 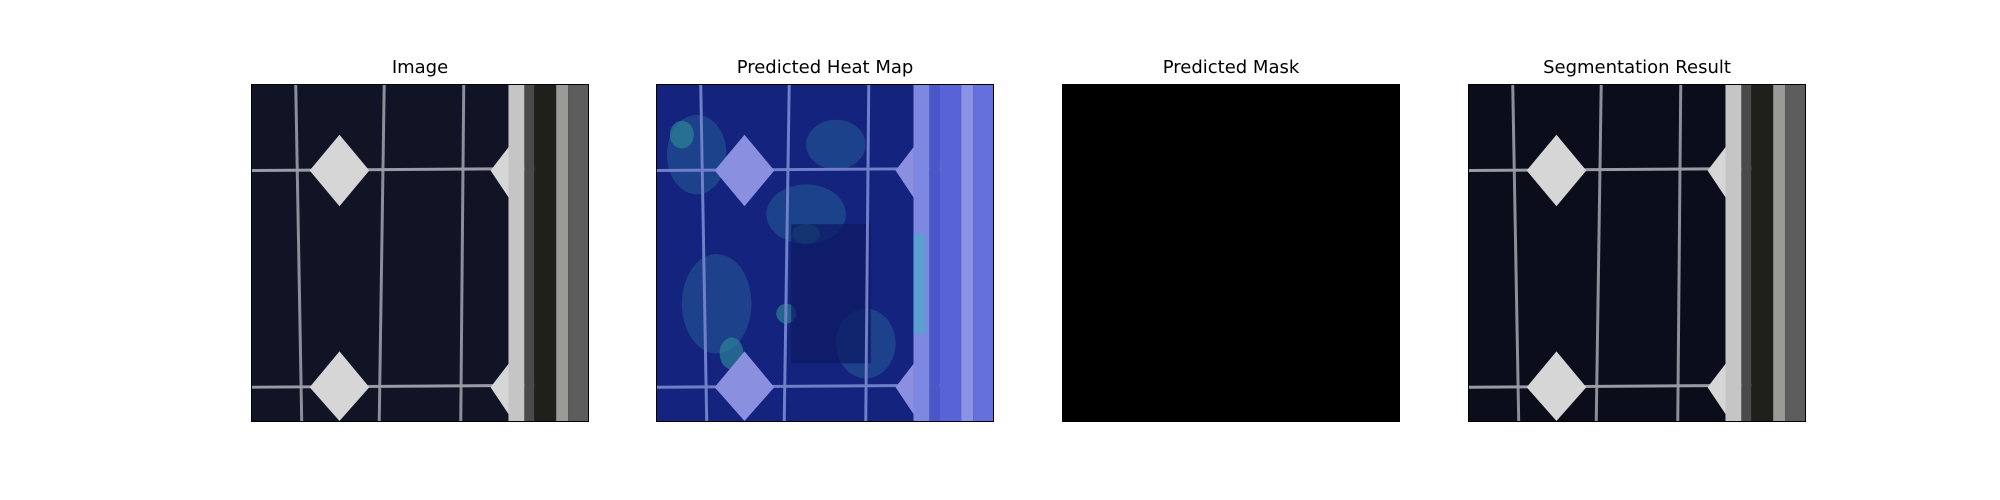 I want to click on heat-map-frame, so click(x=825, y=253).